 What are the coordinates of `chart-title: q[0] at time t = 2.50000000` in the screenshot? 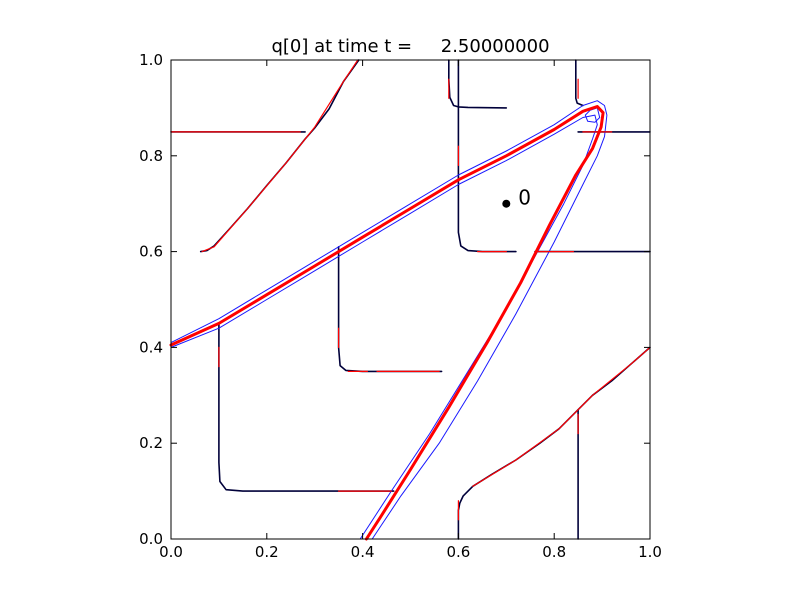 It's located at (410, 46).